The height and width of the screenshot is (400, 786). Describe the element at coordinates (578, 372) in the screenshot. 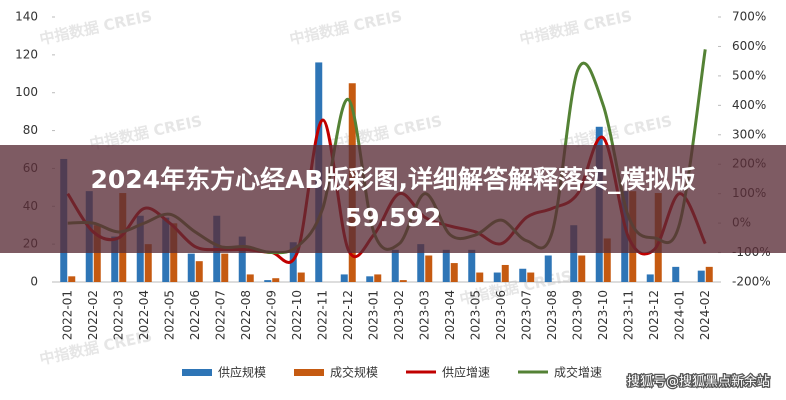

I see `legend-label: 成交增速` at that location.